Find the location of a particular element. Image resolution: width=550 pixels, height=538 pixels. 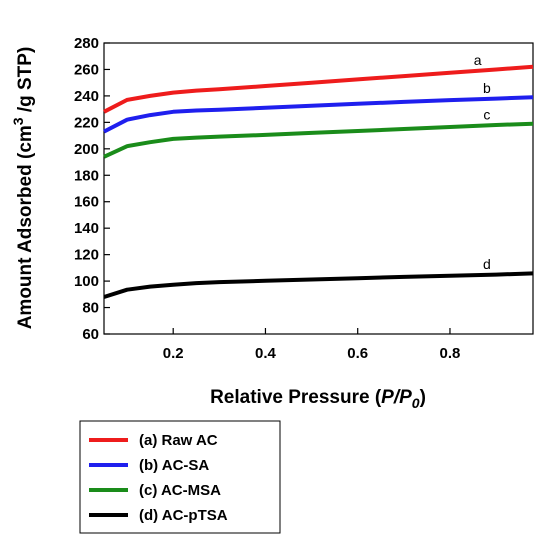

y-tick-label: 220 is located at coordinates (86, 122).